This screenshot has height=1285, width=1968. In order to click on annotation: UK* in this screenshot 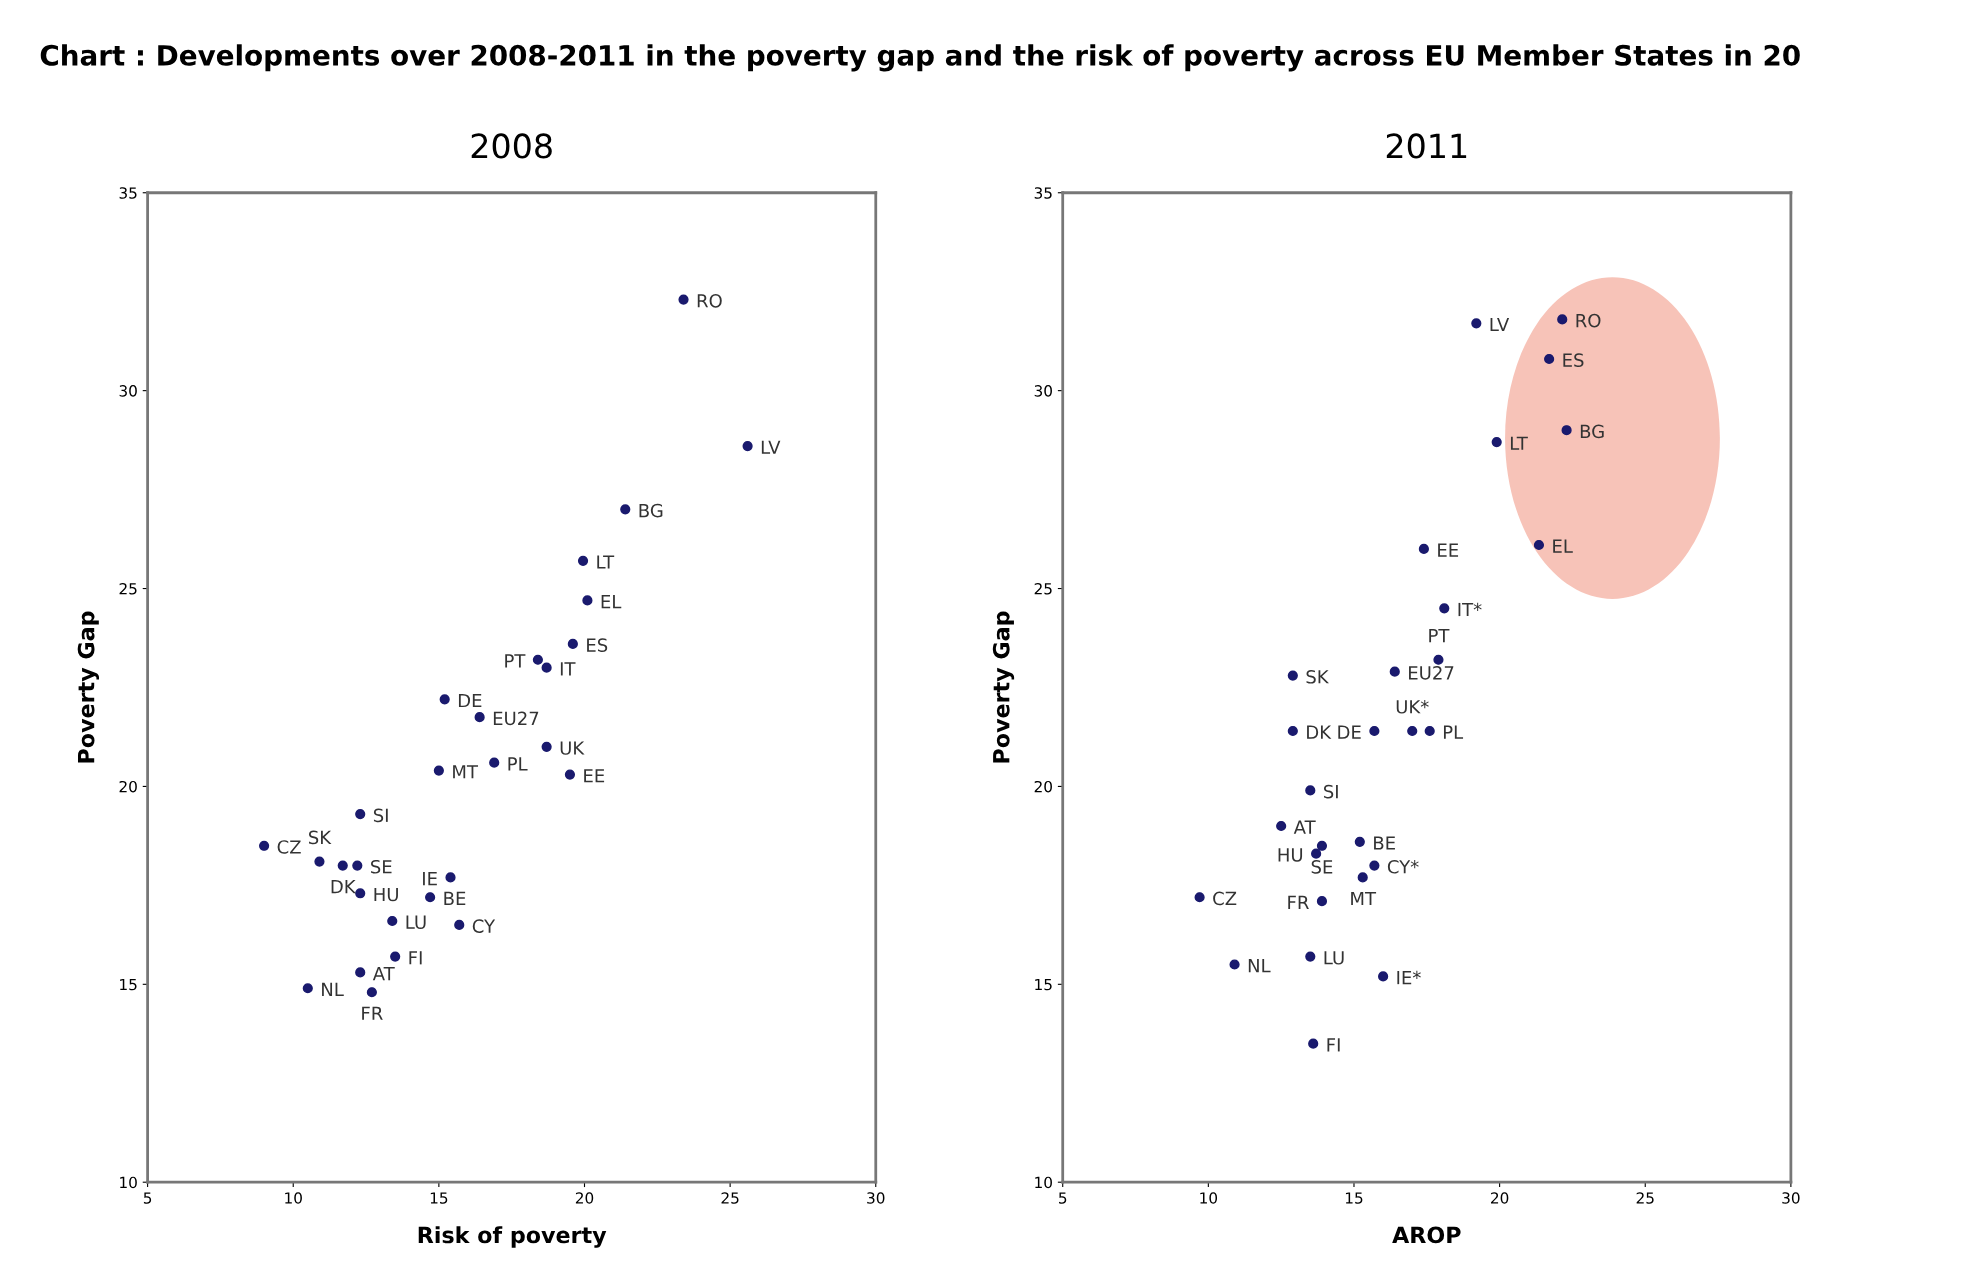, I will do `click(1412, 706)`.